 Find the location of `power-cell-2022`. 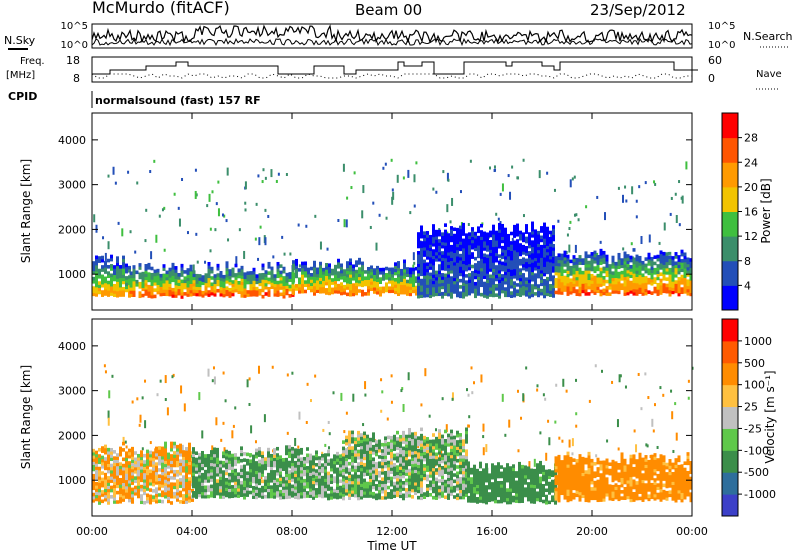

power-cell-2022 is located at coordinates (550, 251).